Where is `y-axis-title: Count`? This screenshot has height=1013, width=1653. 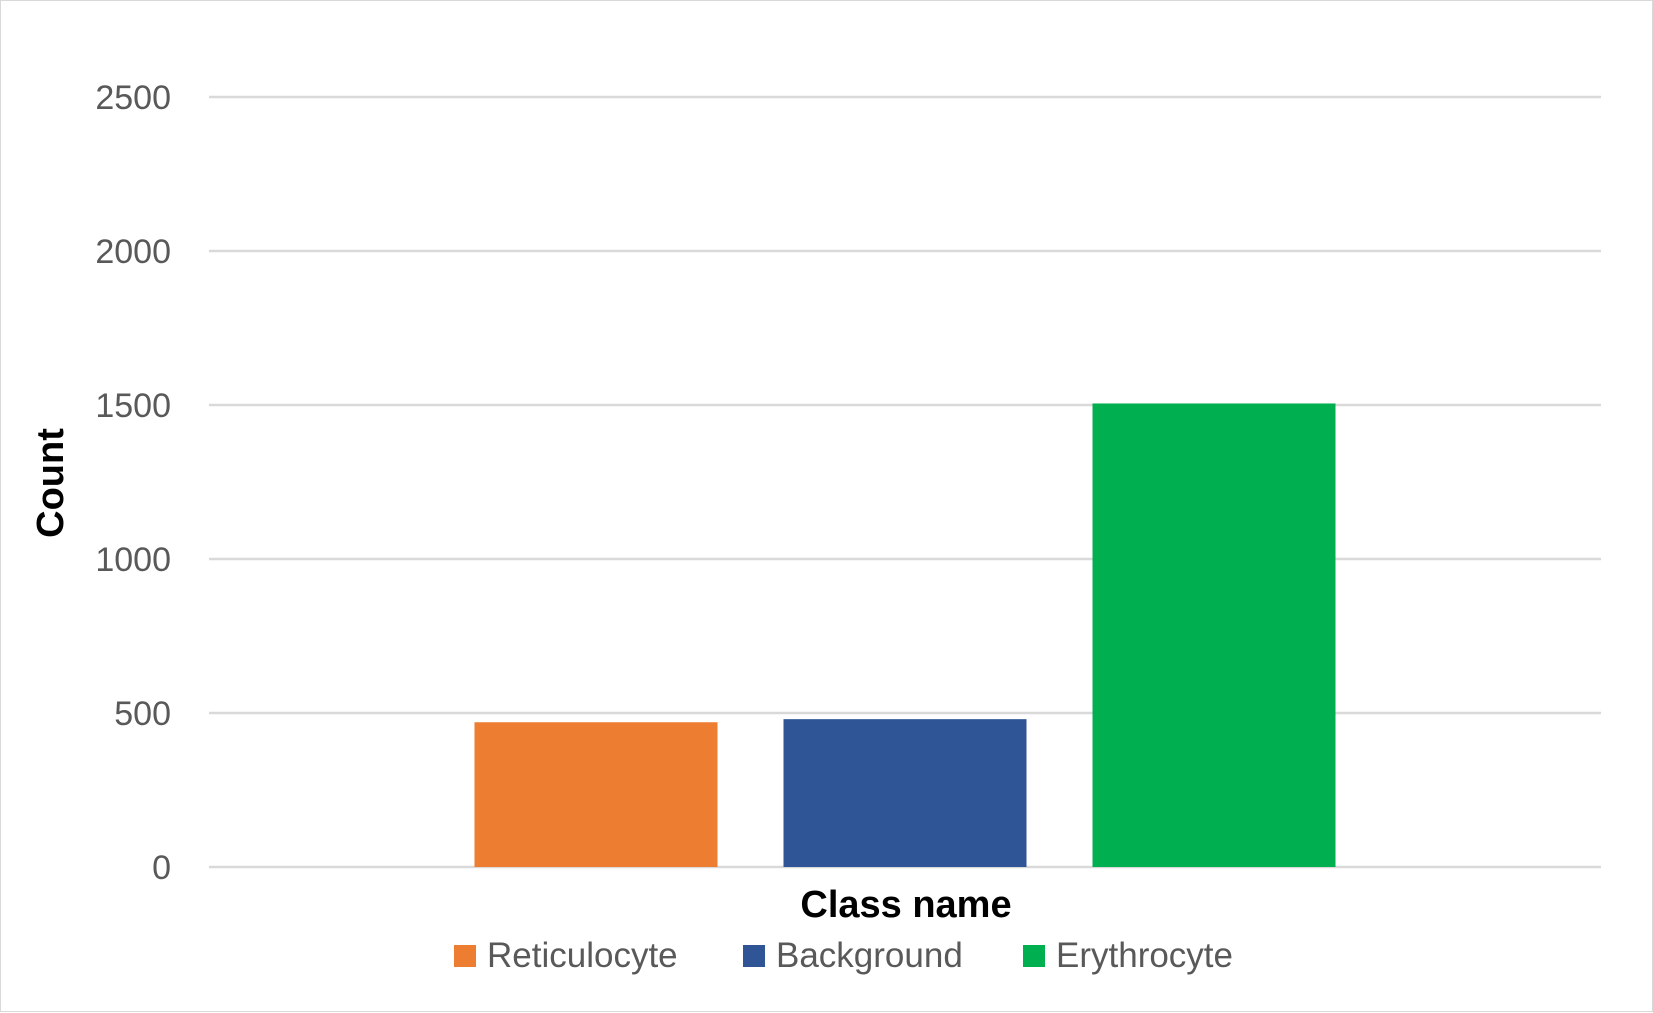 y-axis-title: Count is located at coordinates (51, 483).